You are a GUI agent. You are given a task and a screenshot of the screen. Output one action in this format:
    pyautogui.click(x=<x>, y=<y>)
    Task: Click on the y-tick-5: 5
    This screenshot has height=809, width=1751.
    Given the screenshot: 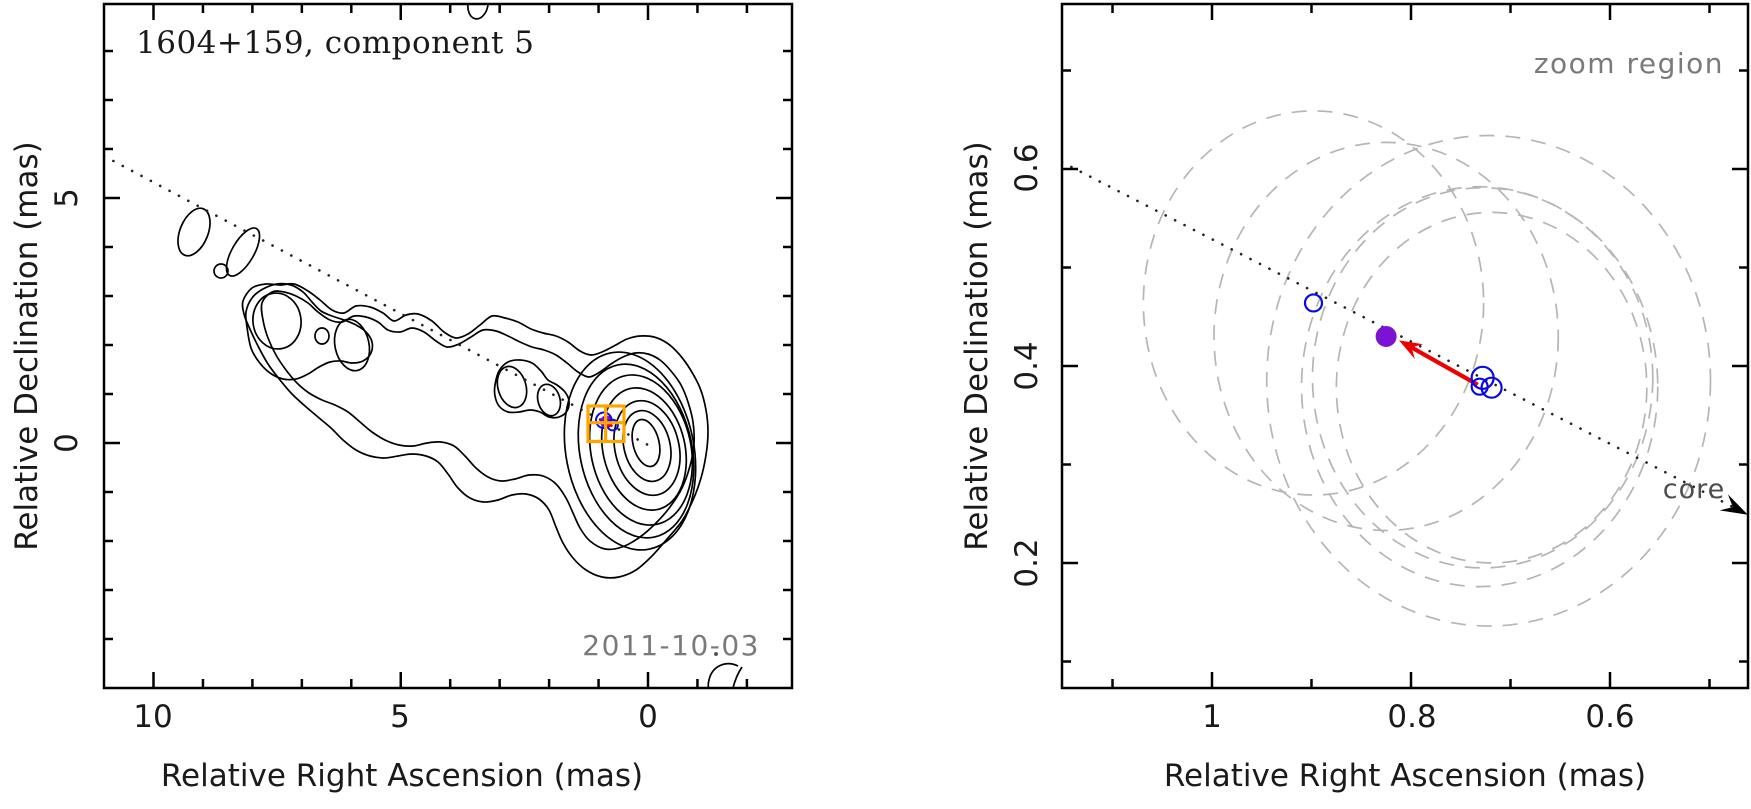 What is the action you would take?
    pyautogui.click(x=67, y=198)
    